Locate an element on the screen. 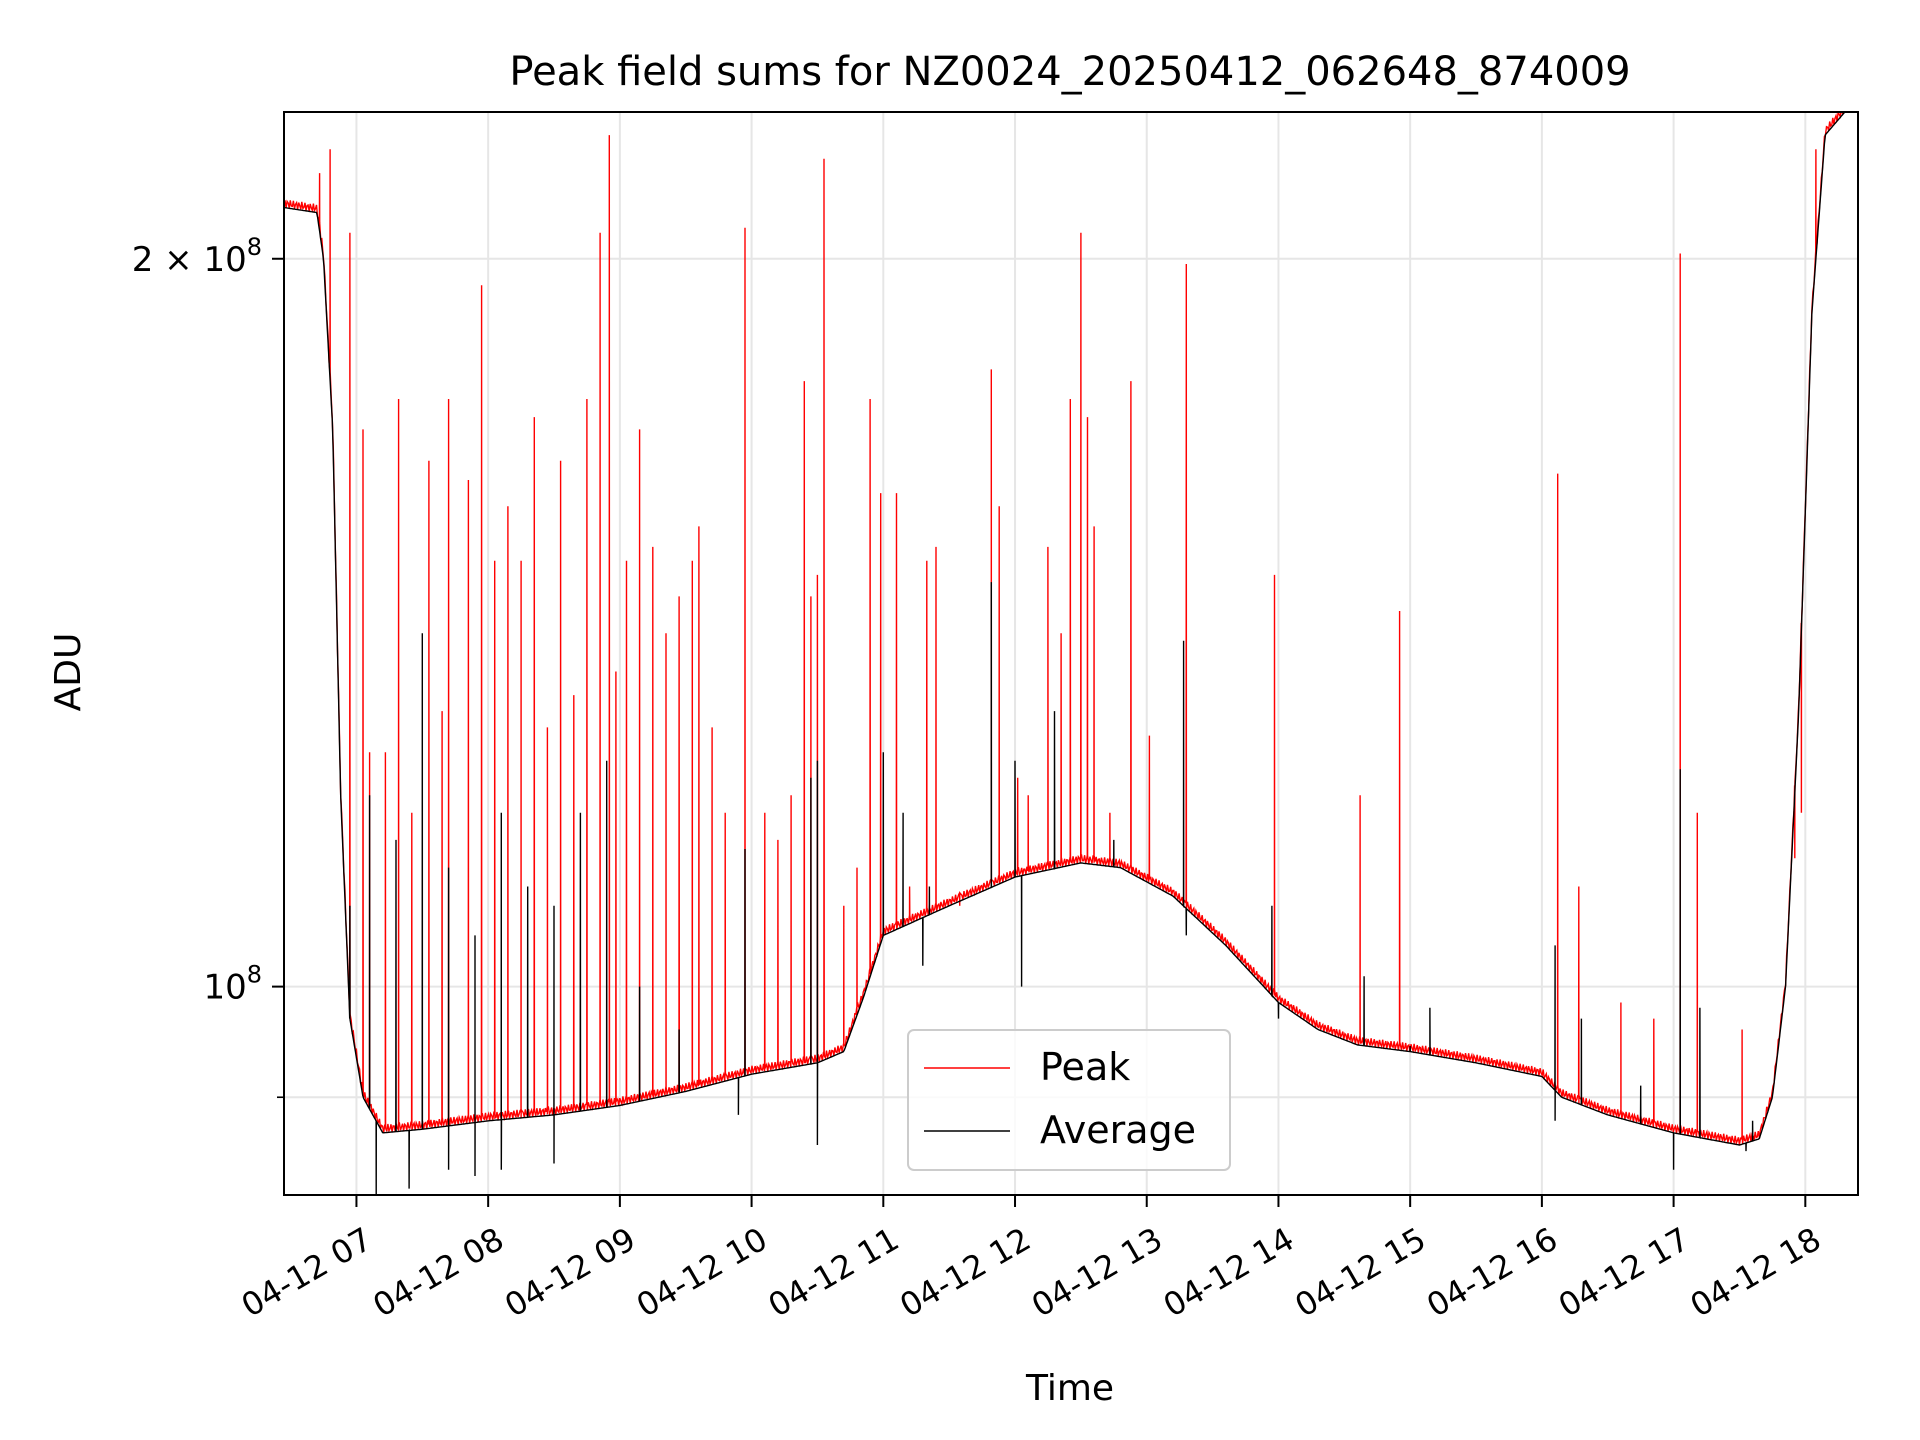 The height and width of the screenshot is (1440, 1920). y-axis-label: ADU is located at coordinates (68, 672).